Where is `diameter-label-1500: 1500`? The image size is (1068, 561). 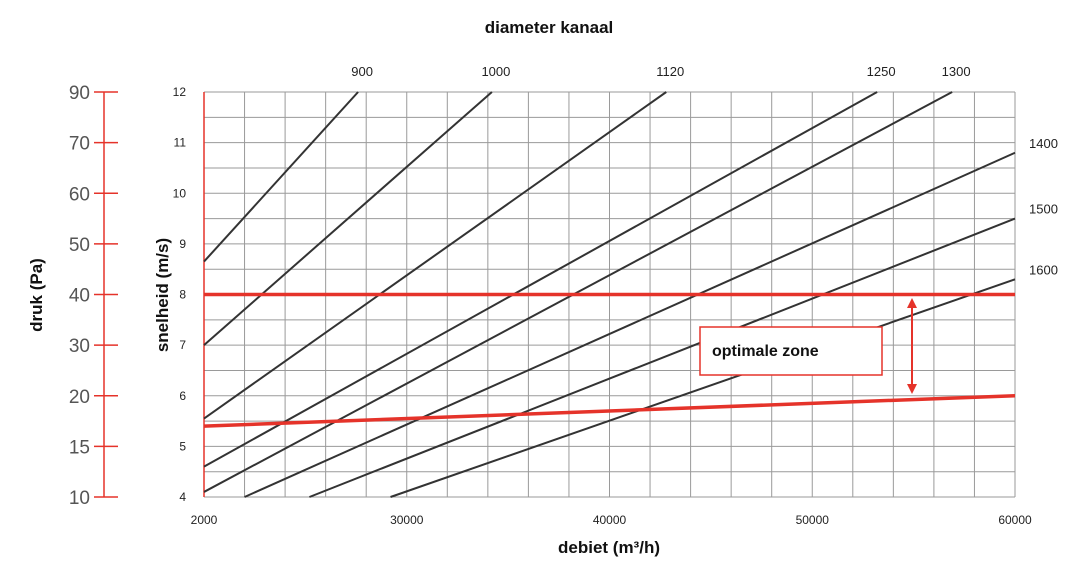
diameter-label-1500: 1500 is located at coordinates (1043, 209).